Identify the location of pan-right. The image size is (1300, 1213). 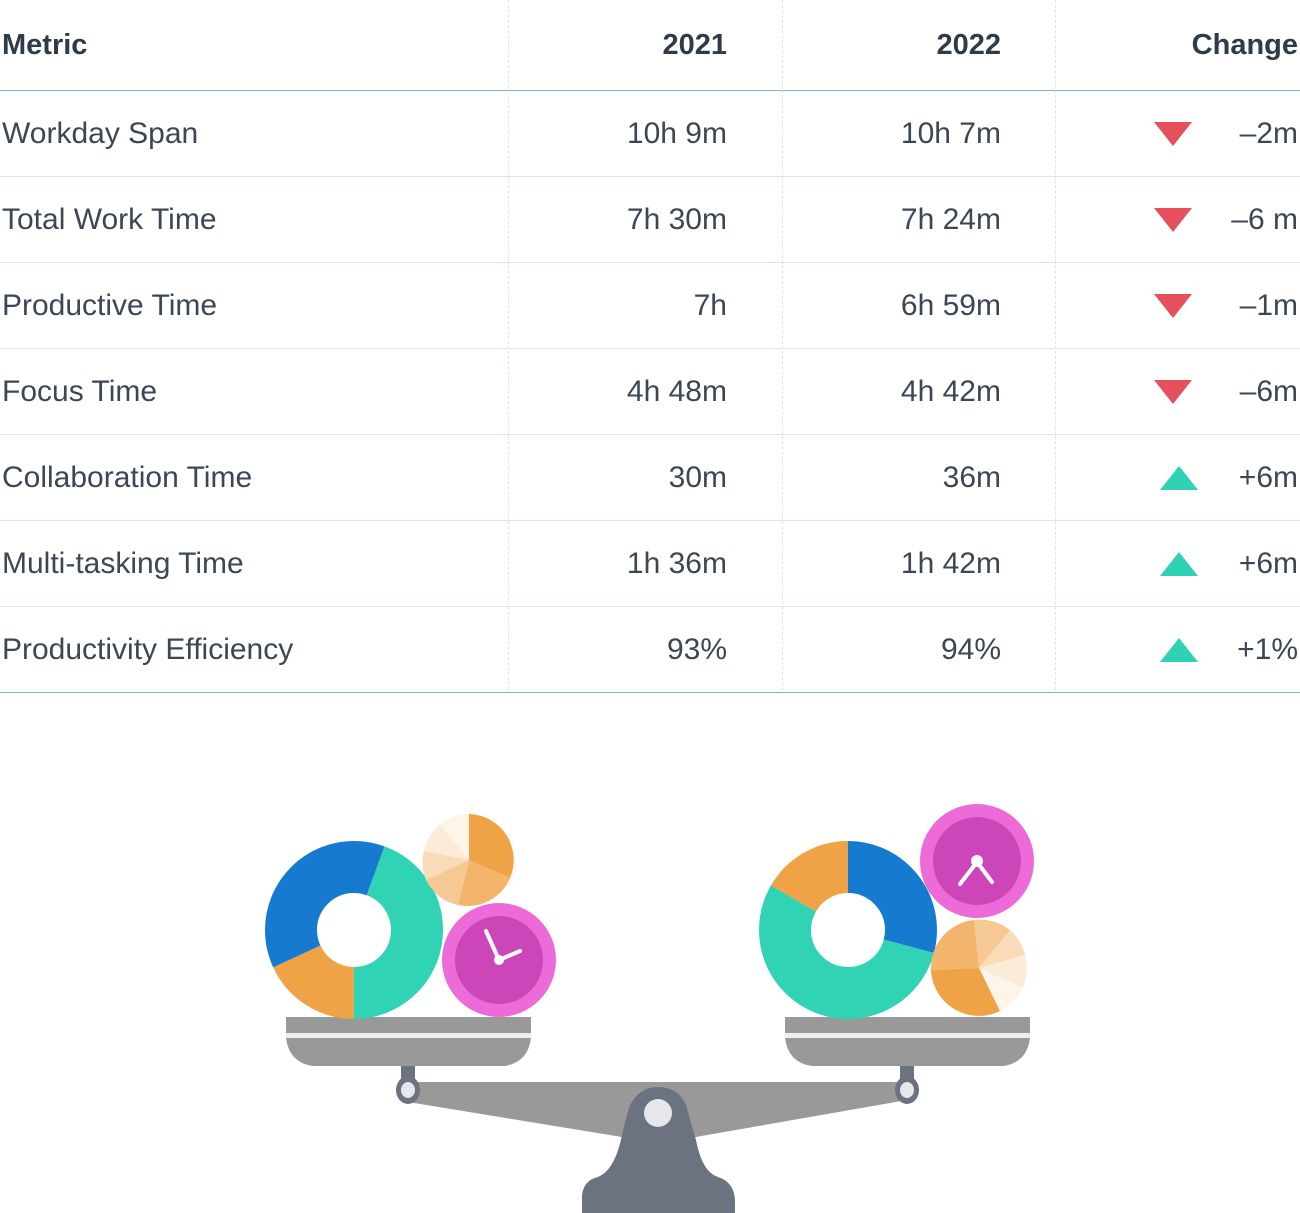
(907, 1041).